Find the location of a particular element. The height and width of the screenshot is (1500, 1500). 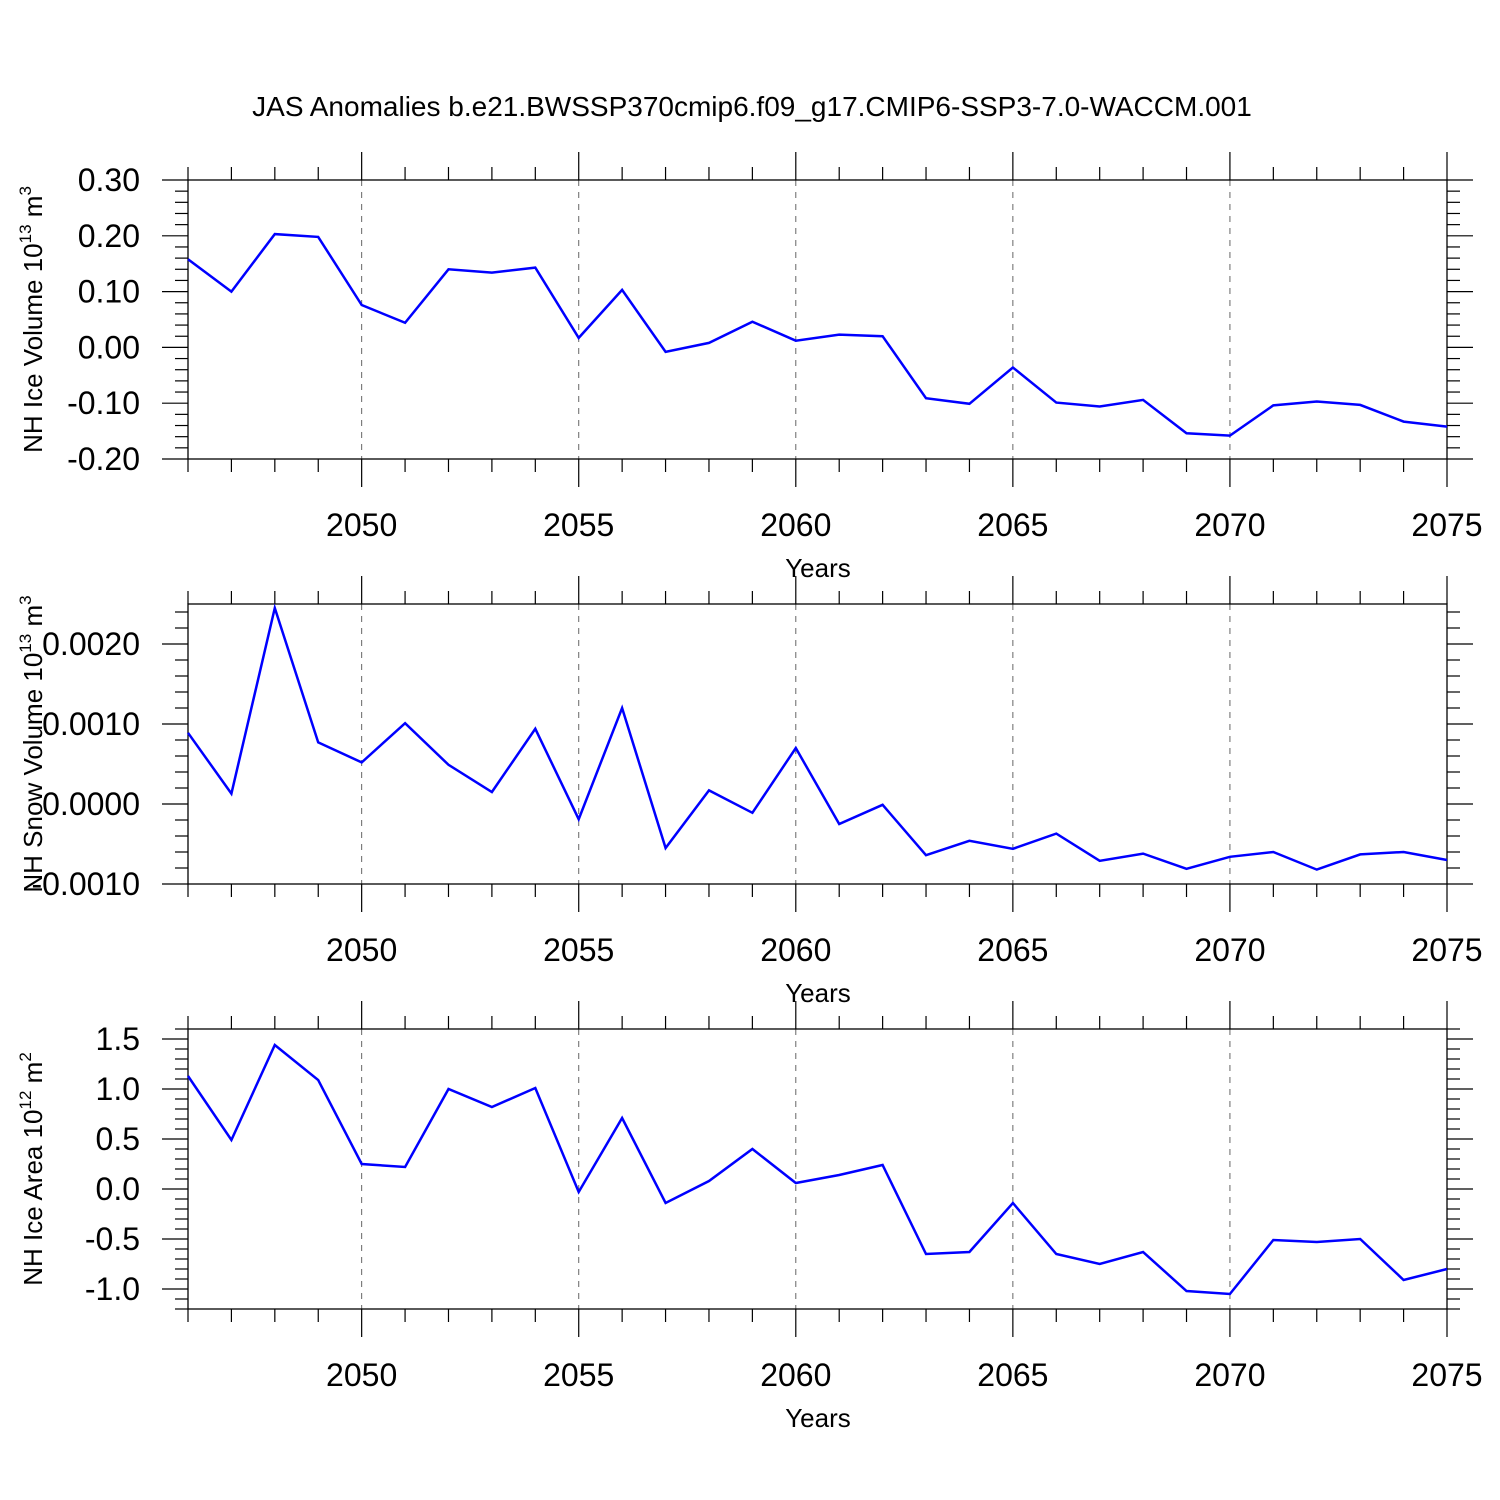

y-tick-label: 0.20 is located at coordinates (109, 236).